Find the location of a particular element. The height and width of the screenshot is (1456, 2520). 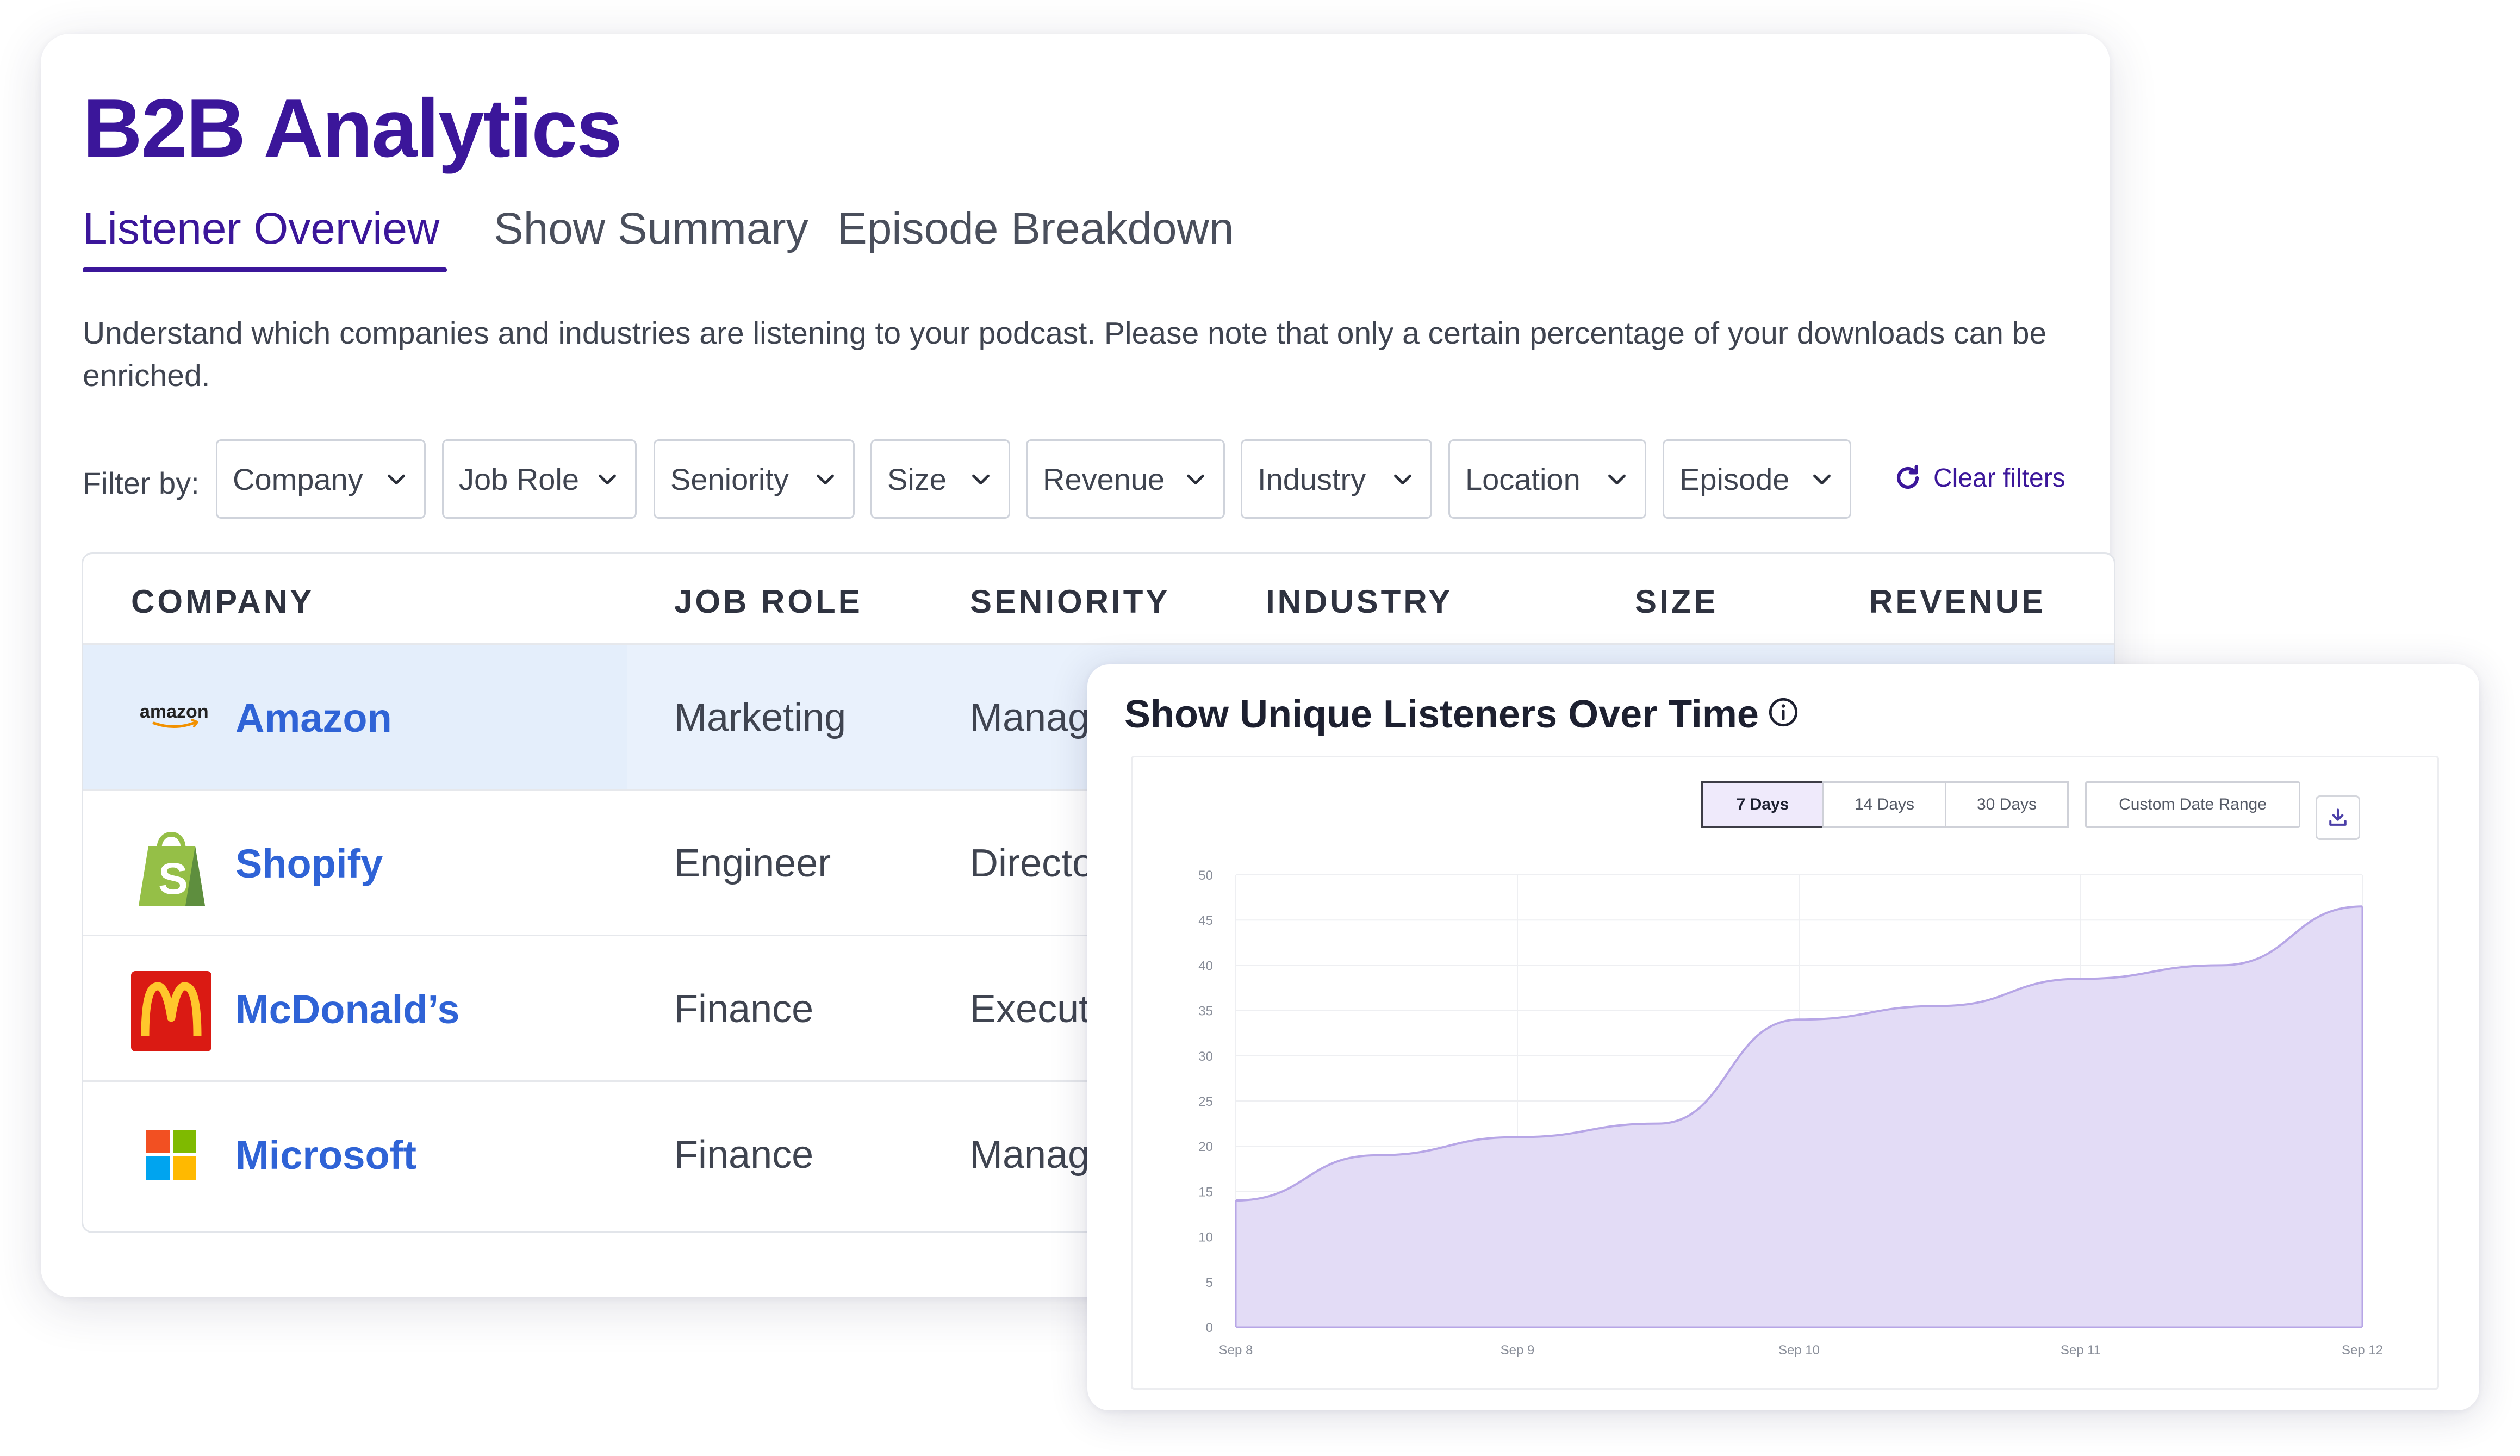

tab-show-summary: Show Summary is located at coordinates (651, 228).